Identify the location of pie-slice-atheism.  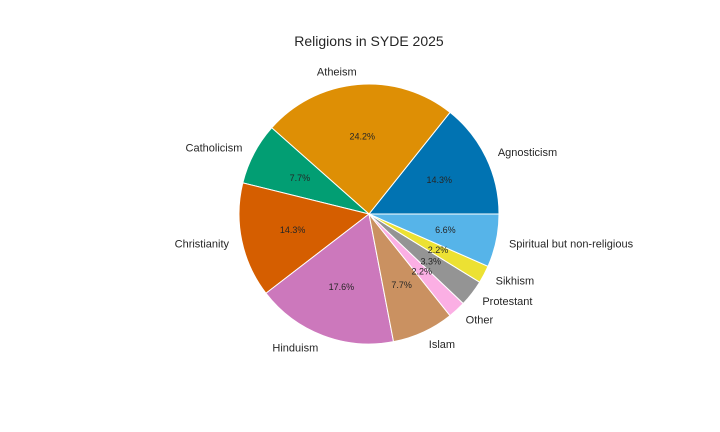
(360, 149).